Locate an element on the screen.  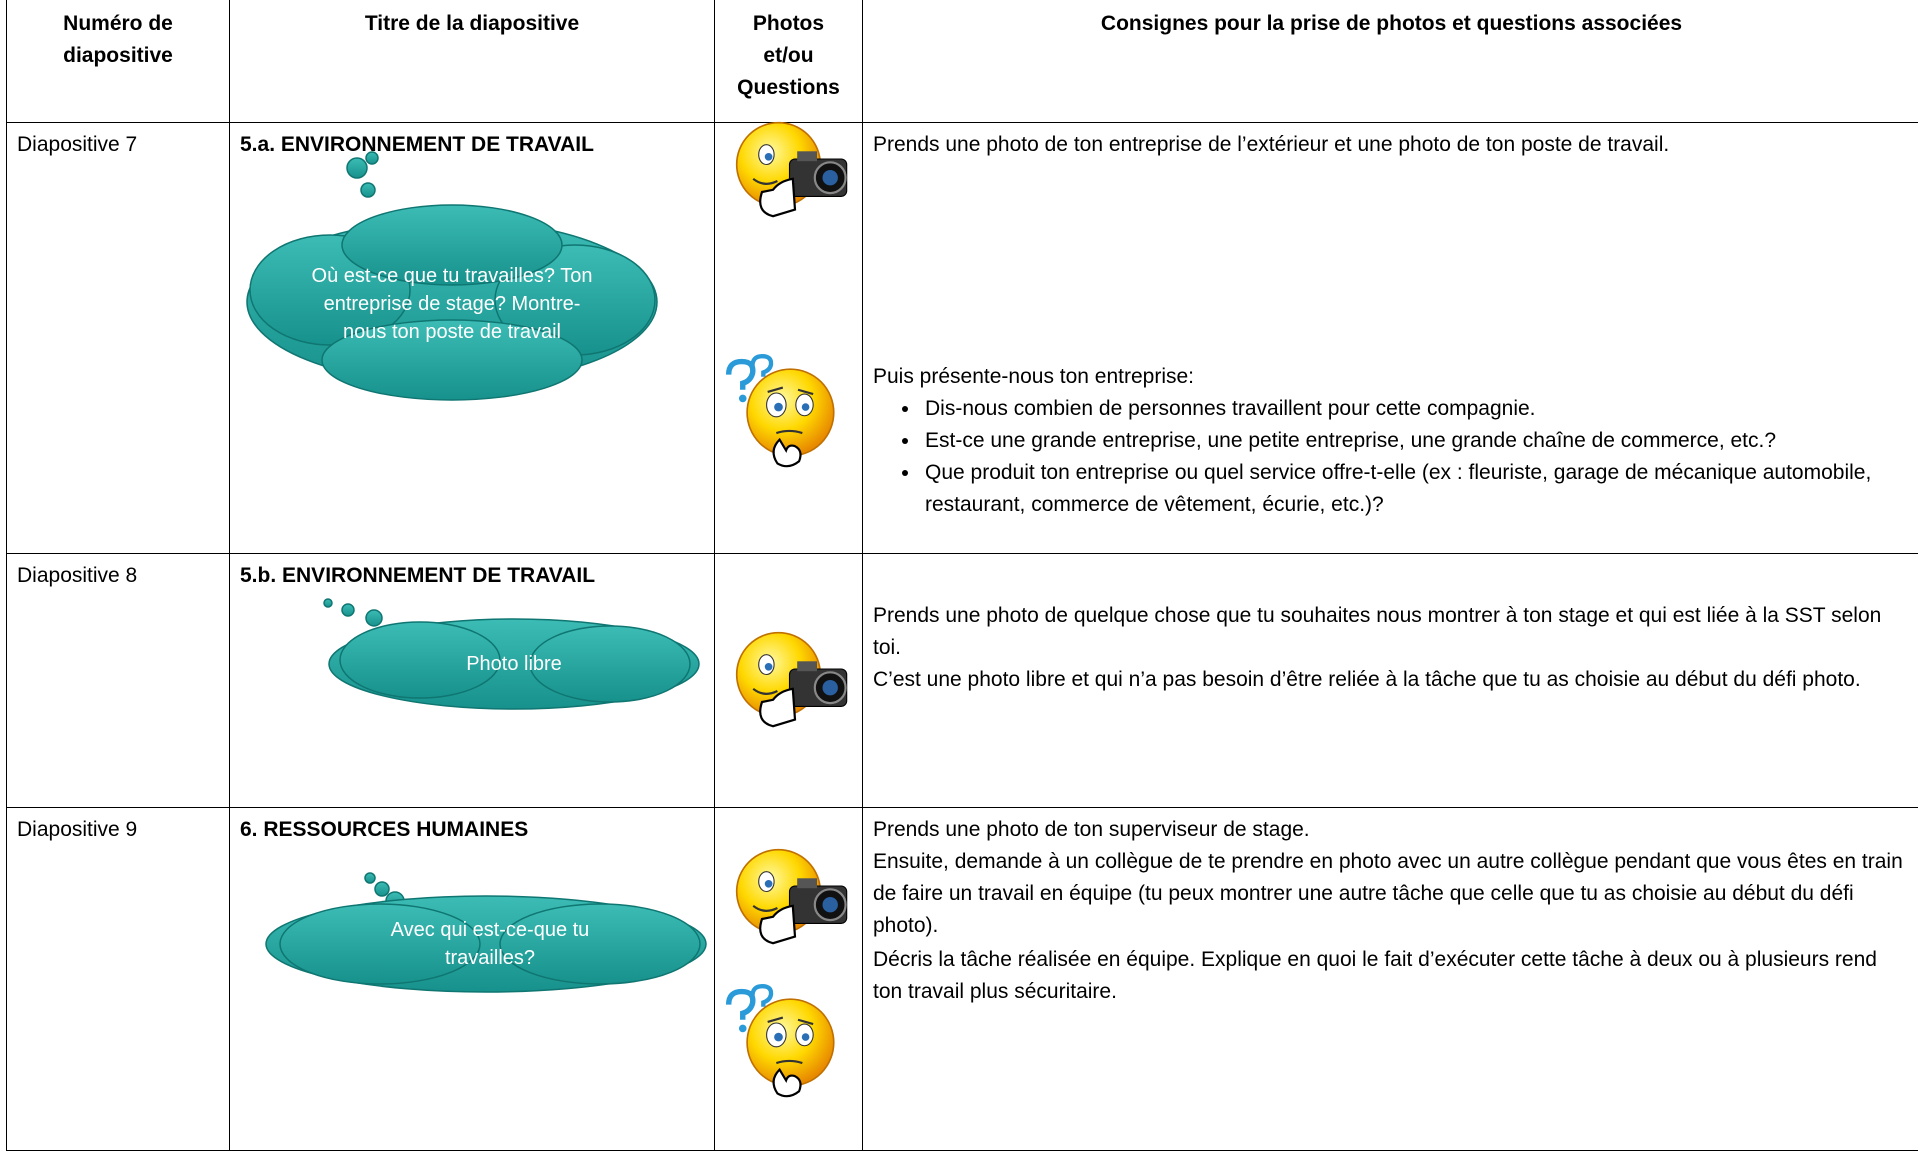
slide-number: Diapositive 8 is located at coordinates (118, 681).